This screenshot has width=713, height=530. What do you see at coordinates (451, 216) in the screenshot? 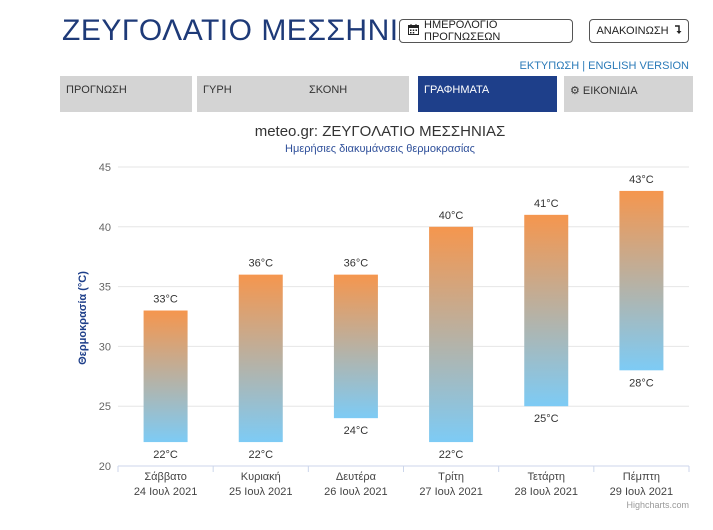
I see `max-temp-label: 40°C` at bounding box center [451, 216].